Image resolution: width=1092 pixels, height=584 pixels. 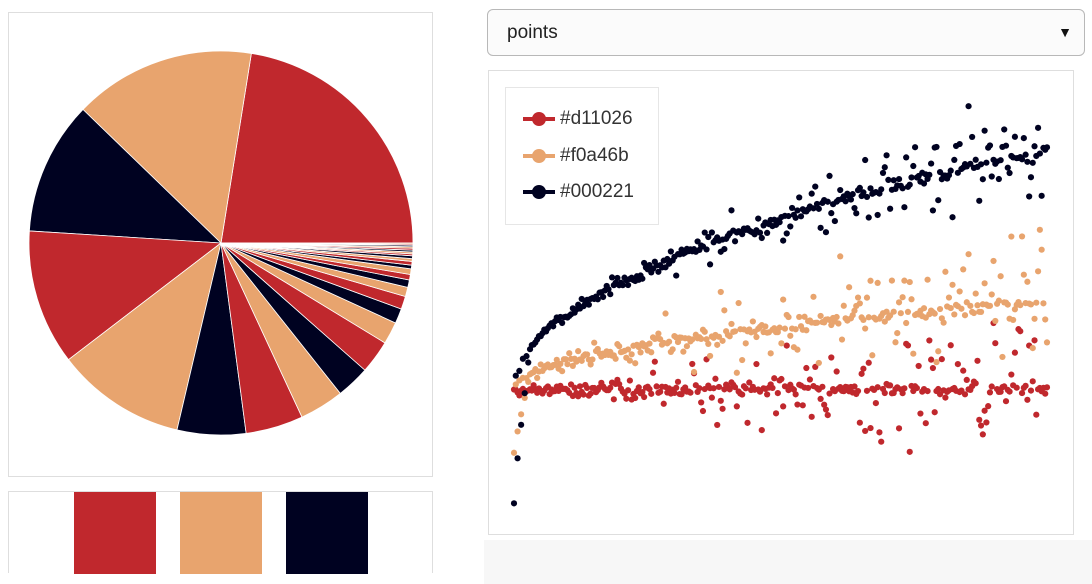 What do you see at coordinates (539, 156) in the screenshot?
I see `legend-marker-orange` at bounding box center [539, 156].